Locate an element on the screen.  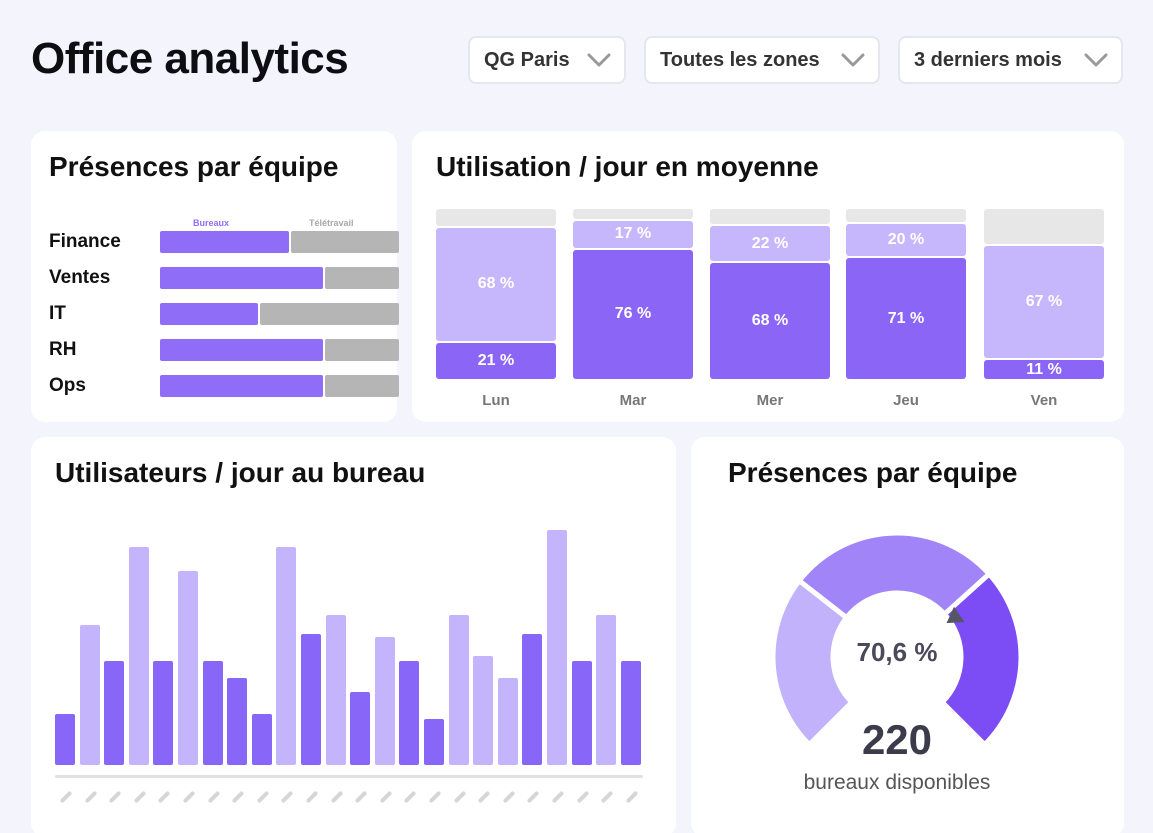
team-row: RH is located at coordinates (224, 350).